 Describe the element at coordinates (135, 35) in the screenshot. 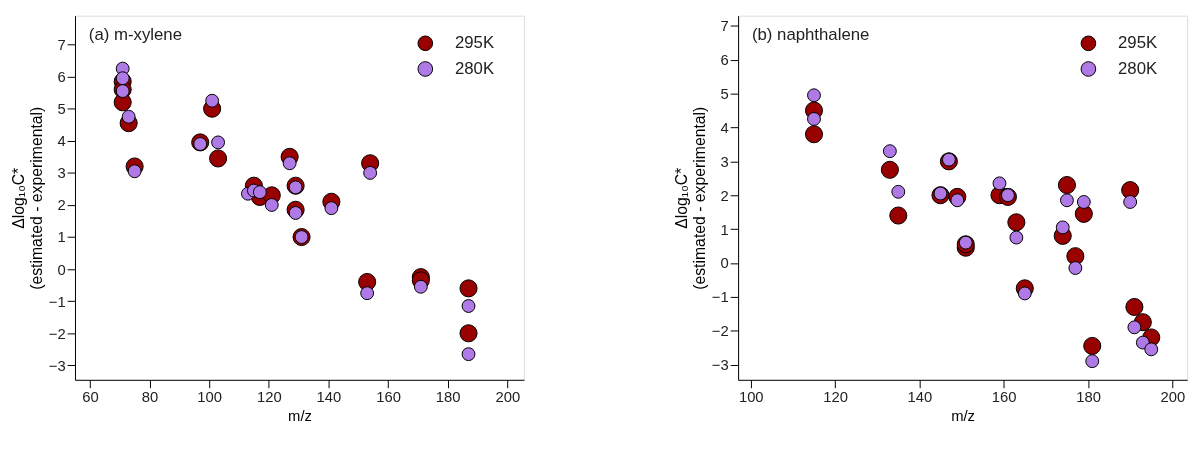

I see `text: (a) m-xylene` at that location.